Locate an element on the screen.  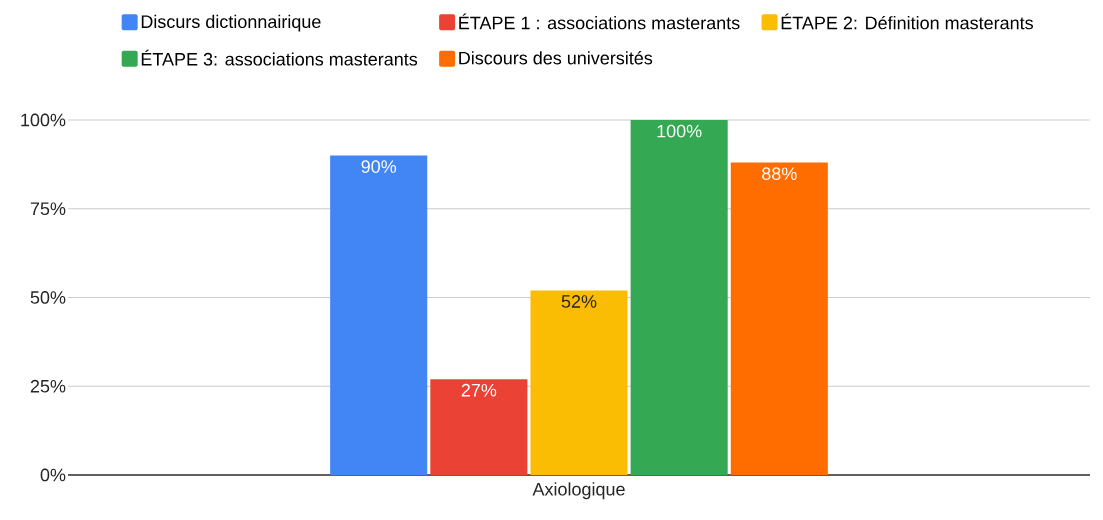
data-label: 27% is located at coordinates (479, 390).